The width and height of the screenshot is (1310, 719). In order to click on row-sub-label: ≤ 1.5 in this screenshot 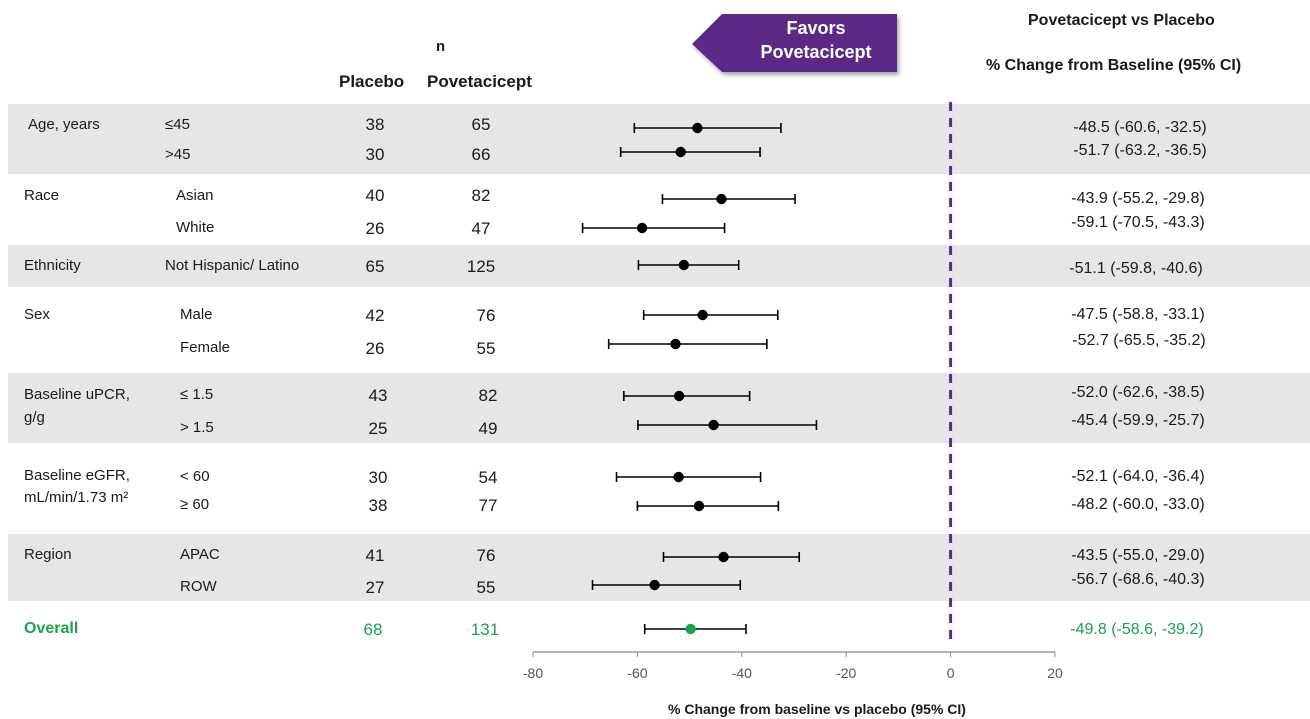, I will do `click(197, 394)`.